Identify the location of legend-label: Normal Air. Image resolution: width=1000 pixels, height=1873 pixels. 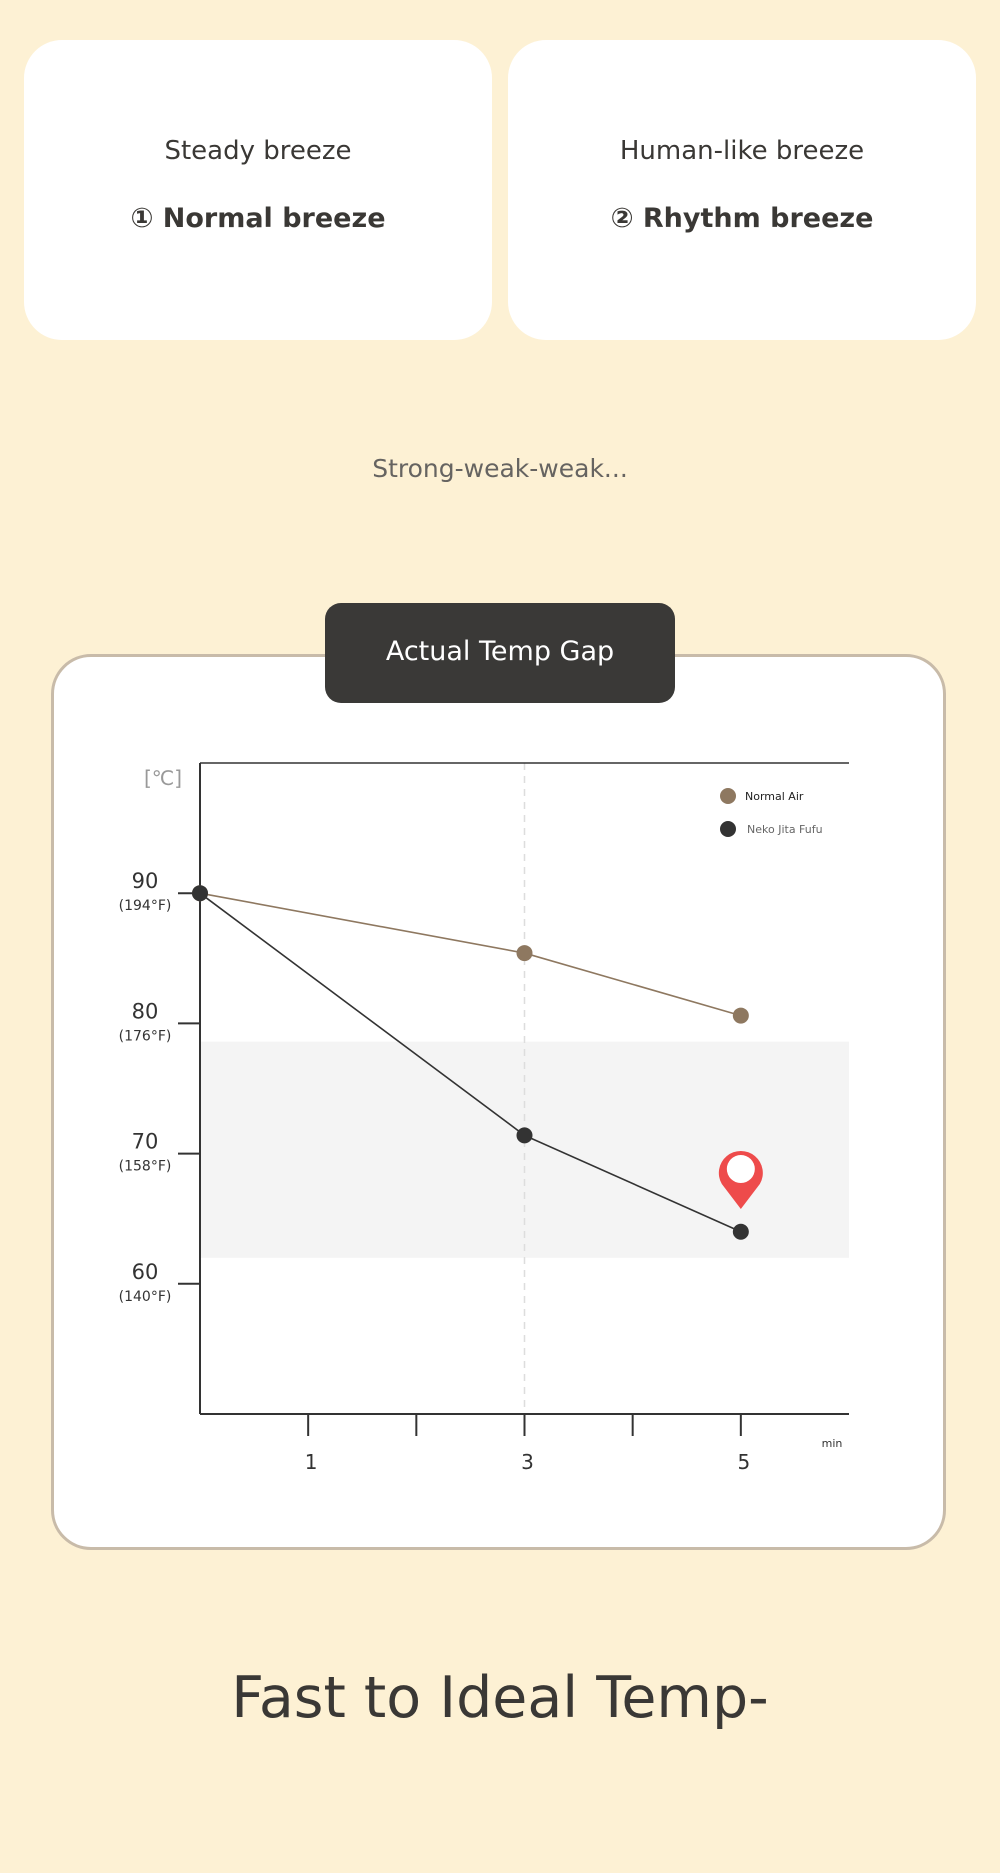
(774, 796).